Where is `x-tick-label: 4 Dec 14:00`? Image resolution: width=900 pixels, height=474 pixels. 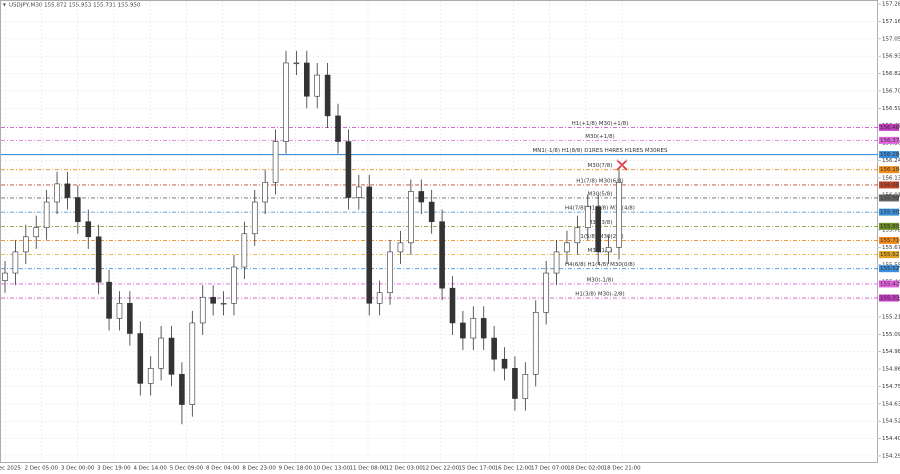
x-tick-label: 4 Dec 14:00 is located at coordinates (150, 469).